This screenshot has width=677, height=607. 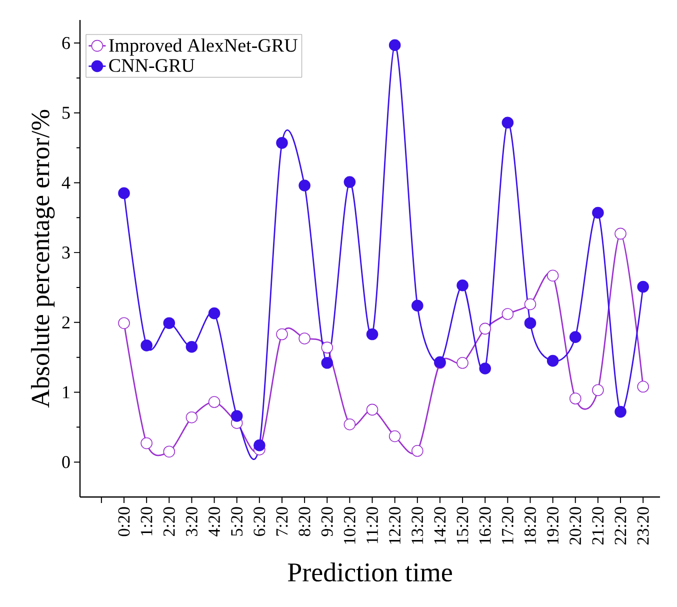 I want to click on x-tick-label: 23:20, so click(x=643, y=525).